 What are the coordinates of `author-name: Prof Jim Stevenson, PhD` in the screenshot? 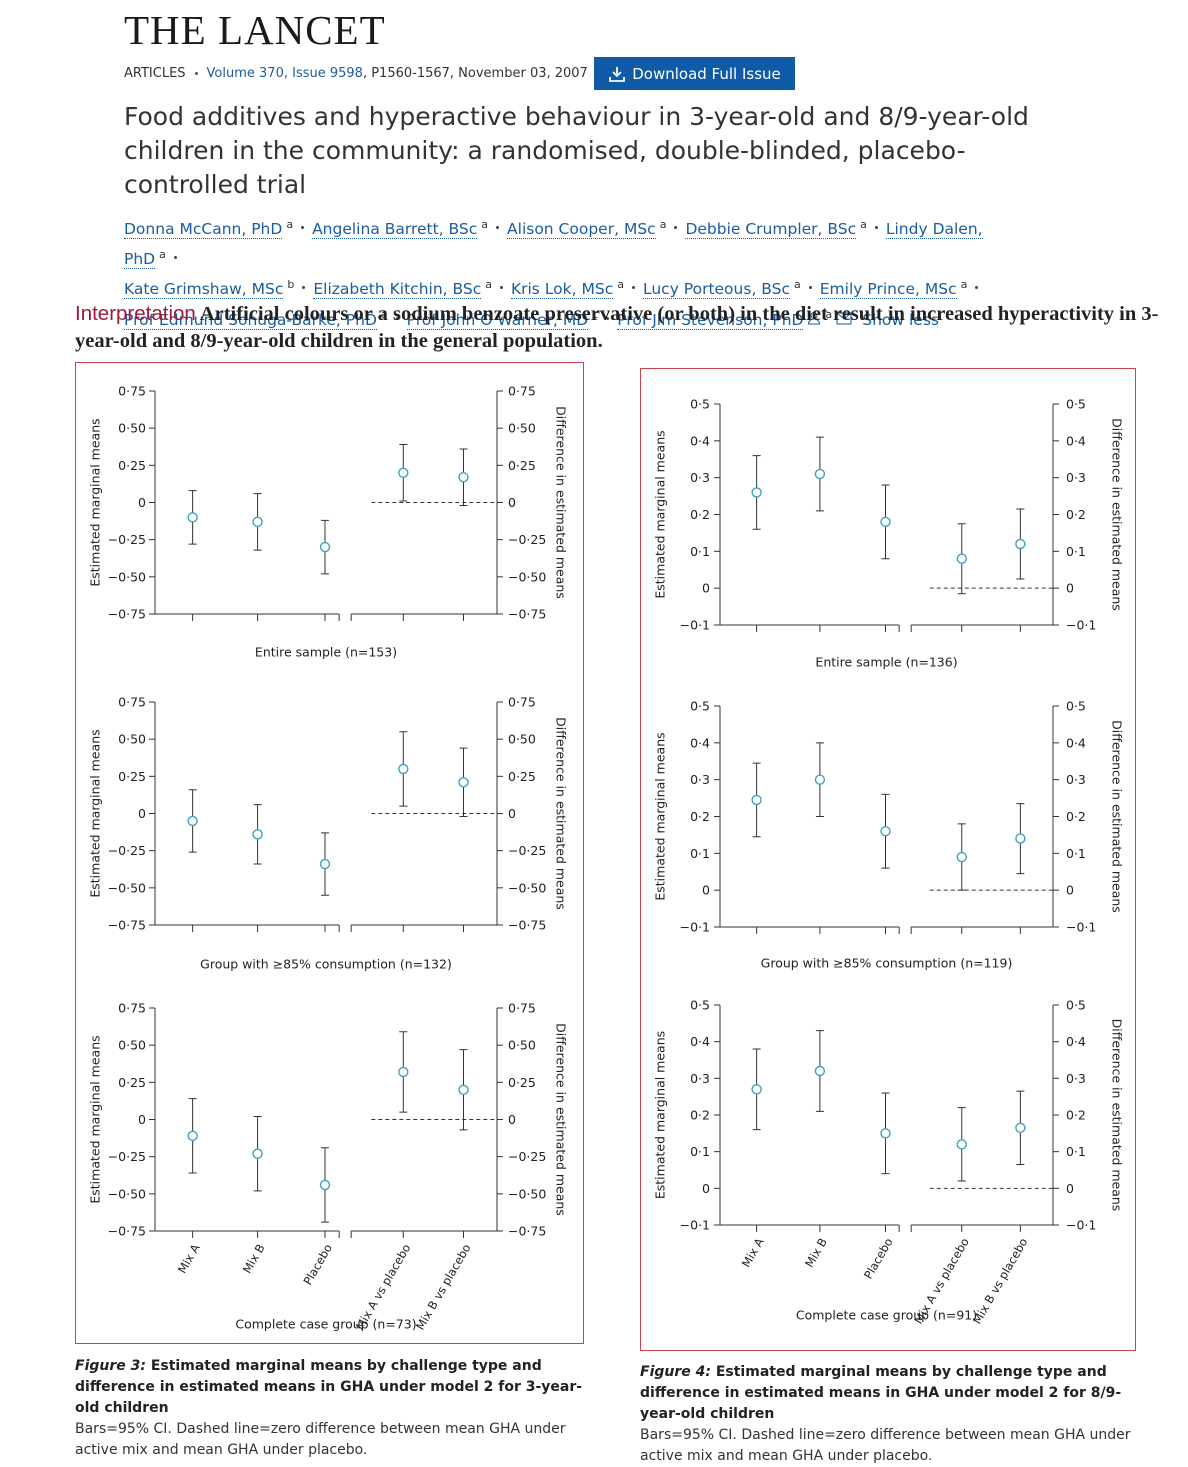 It's located at (710, 320).